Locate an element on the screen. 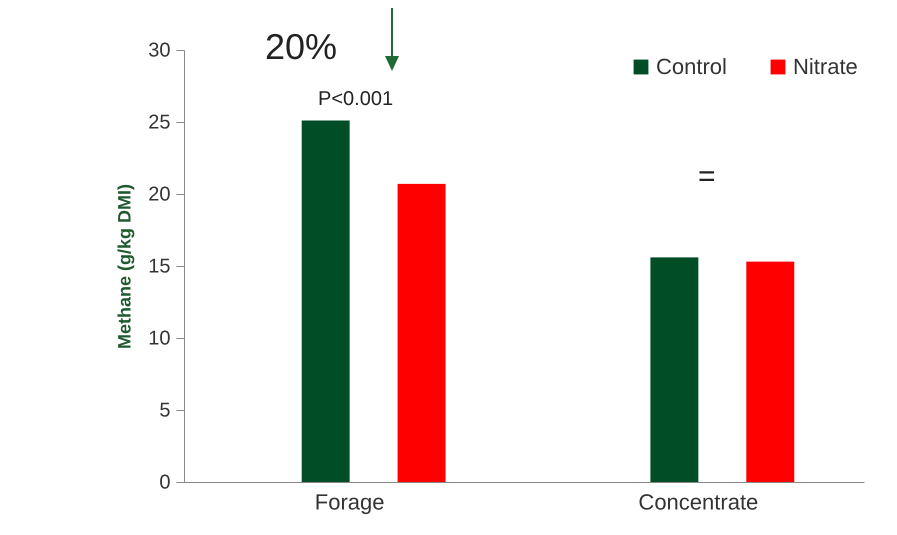 The height and width of the screenshot is (535, 897). legend-label: Nitrate is located at coordinates (825, 66).